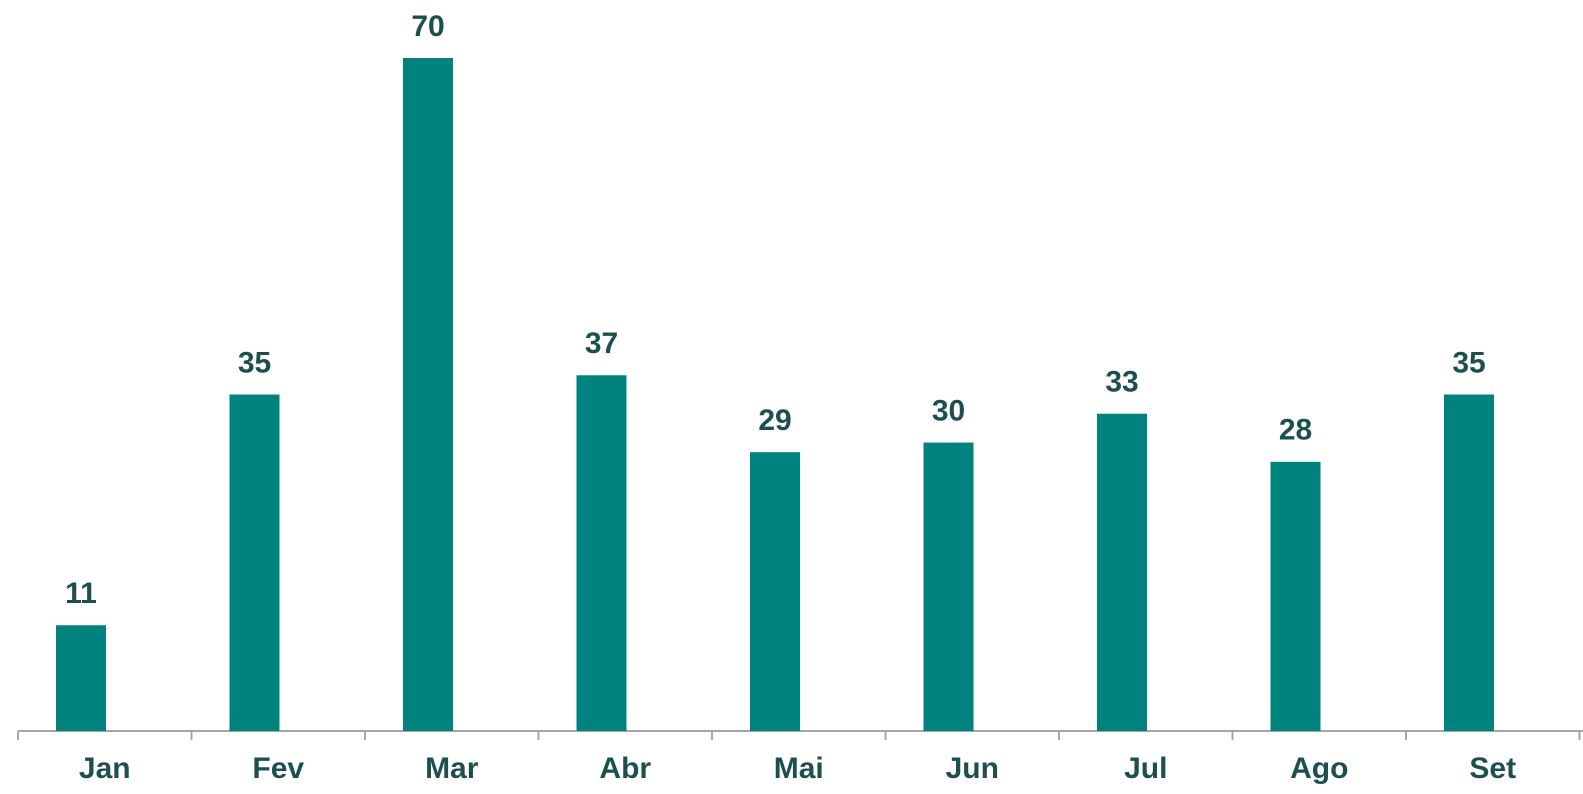 This screenshot has width=1583, height=794. Describe the element at coordinates (278, 768) in the screenshot. I see `x-tick-label: Fev` at that location.